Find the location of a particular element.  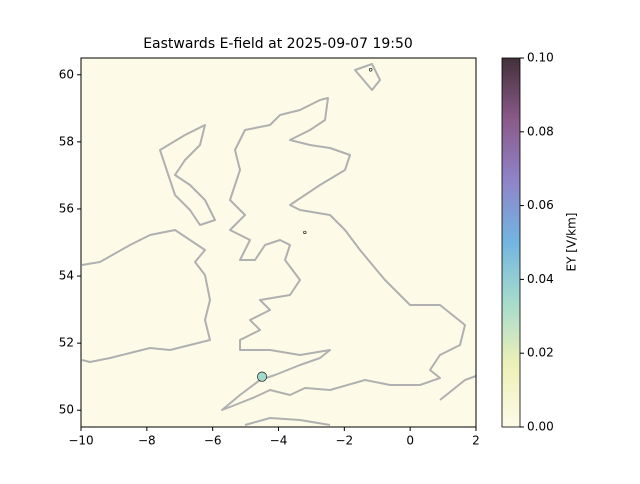

x-tick-label: −6 is located at coordinates (213, 441).